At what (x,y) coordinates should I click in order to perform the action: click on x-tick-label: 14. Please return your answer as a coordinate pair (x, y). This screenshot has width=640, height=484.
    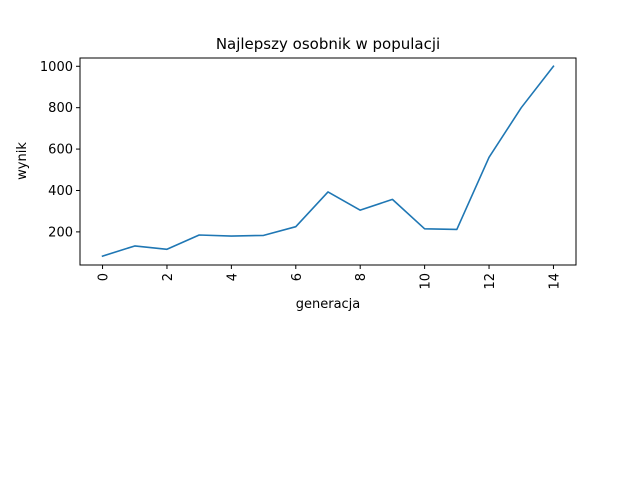
    Looking at the image, I should click on (554, 281).